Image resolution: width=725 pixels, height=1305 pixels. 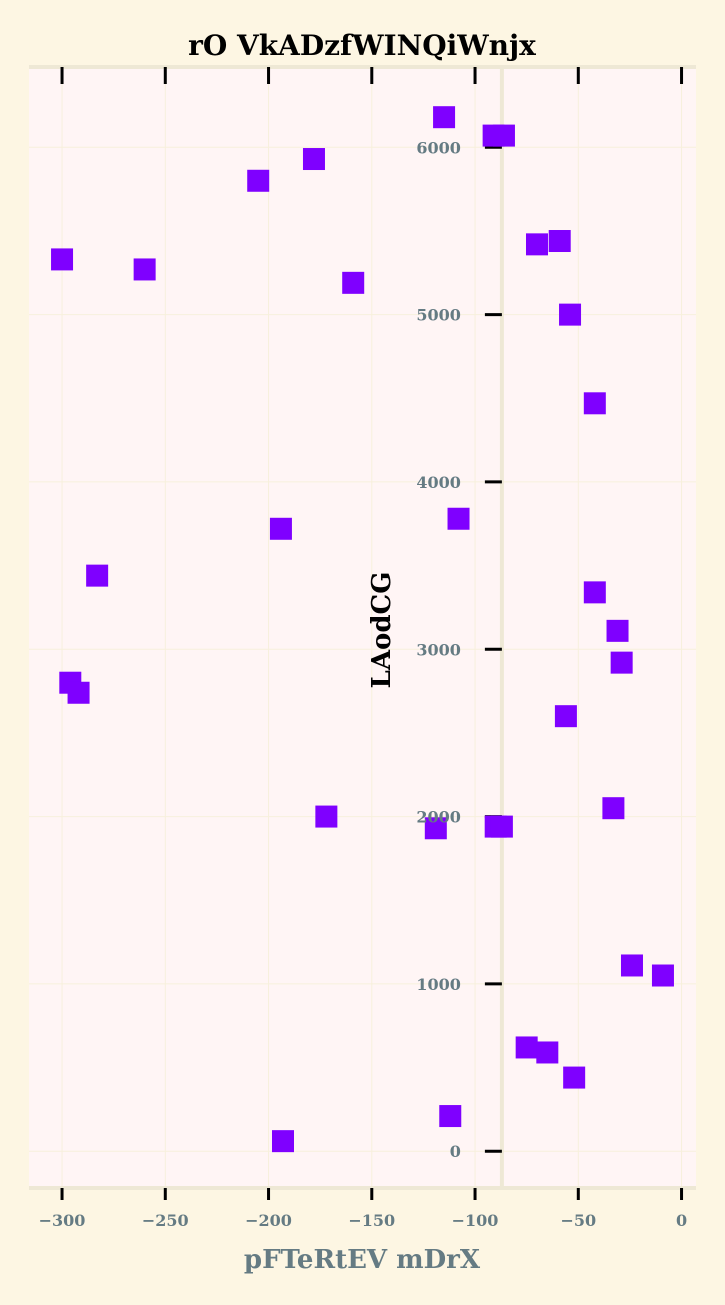 I want to click on x-tick-label: −100, so click(x=475, y=1220).